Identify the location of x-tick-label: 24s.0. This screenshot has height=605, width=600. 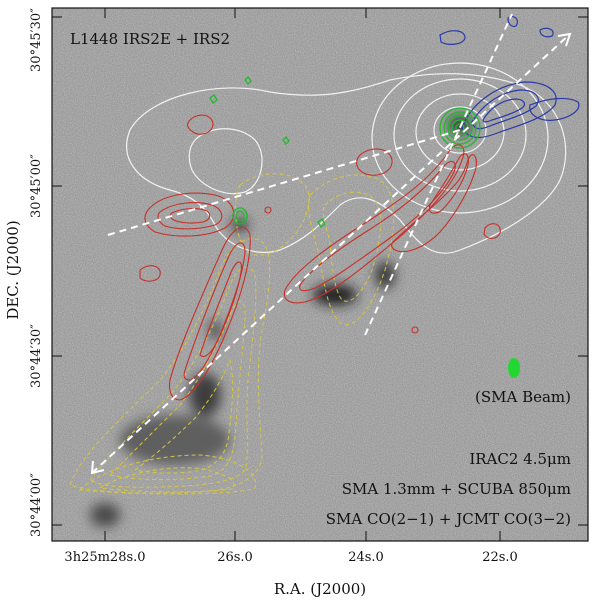
(366, 557).